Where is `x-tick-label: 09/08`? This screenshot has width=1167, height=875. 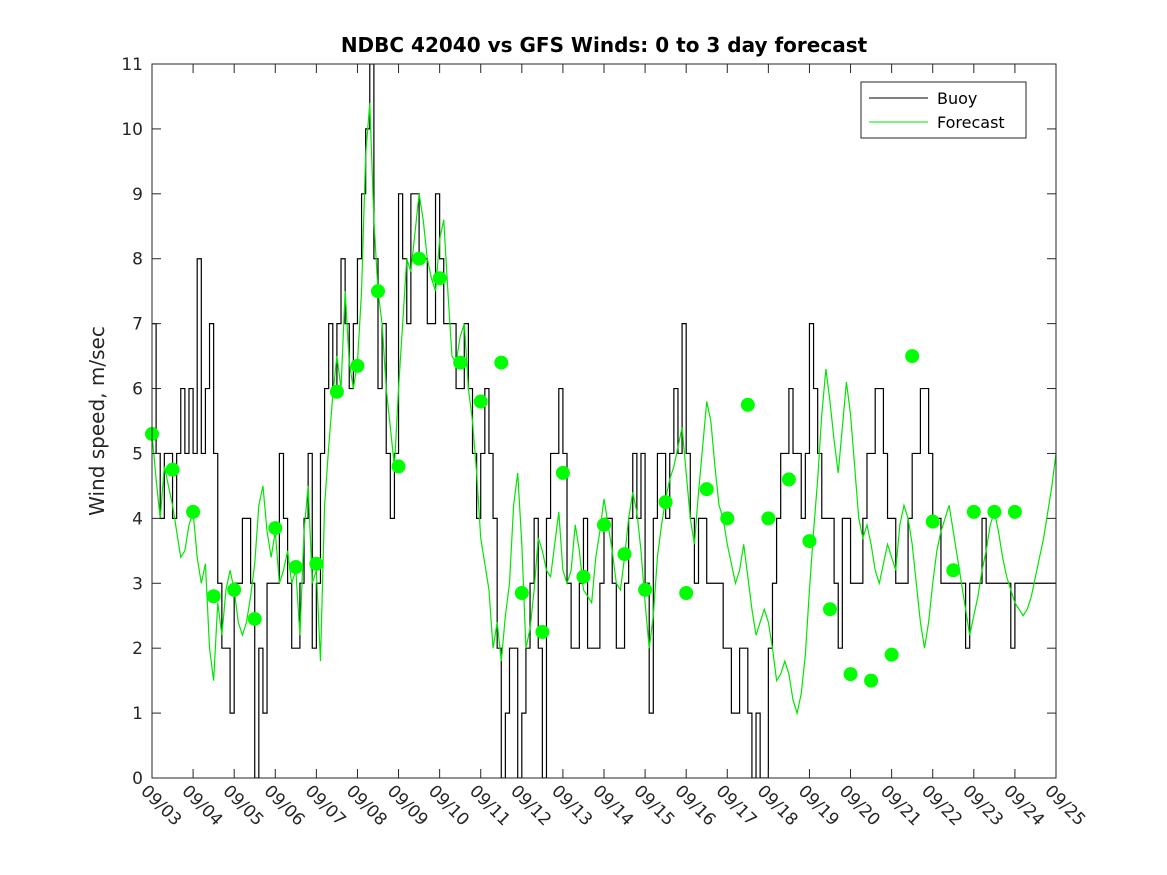 x-tick-label: 09/08 is located at coordinates (366, 805).